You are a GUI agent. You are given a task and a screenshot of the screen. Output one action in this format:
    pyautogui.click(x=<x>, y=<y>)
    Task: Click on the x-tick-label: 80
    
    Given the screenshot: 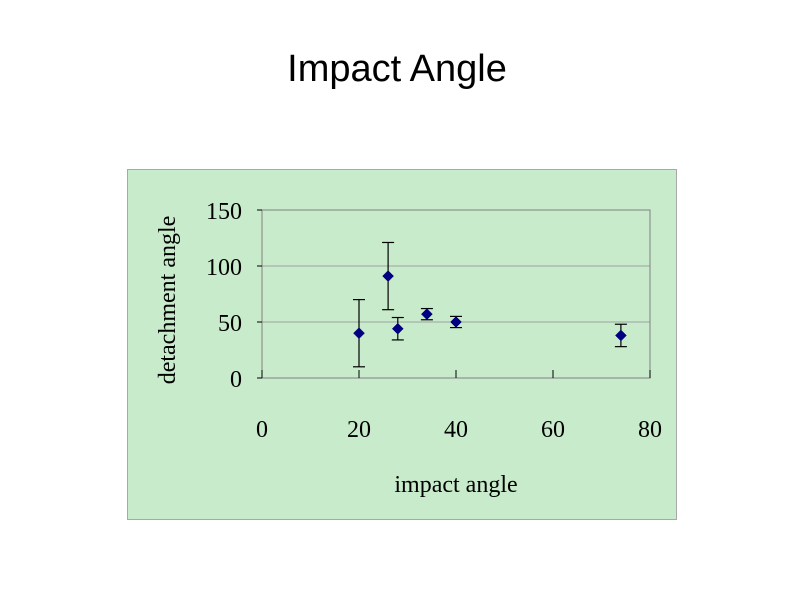 What is the action you would take?
    pyautogui.click(x=650, y=430)
    